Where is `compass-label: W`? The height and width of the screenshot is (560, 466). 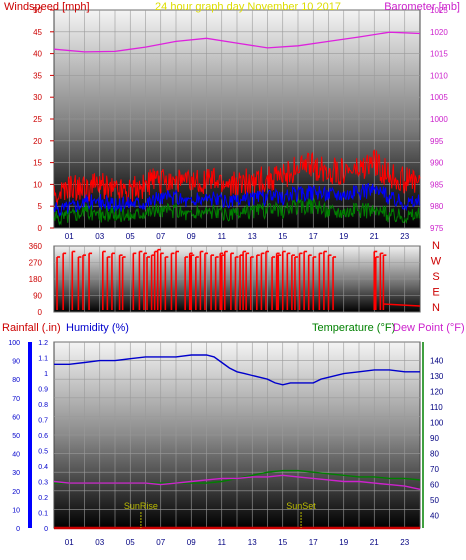
compass-label: W is located at coordinates (436, 262).